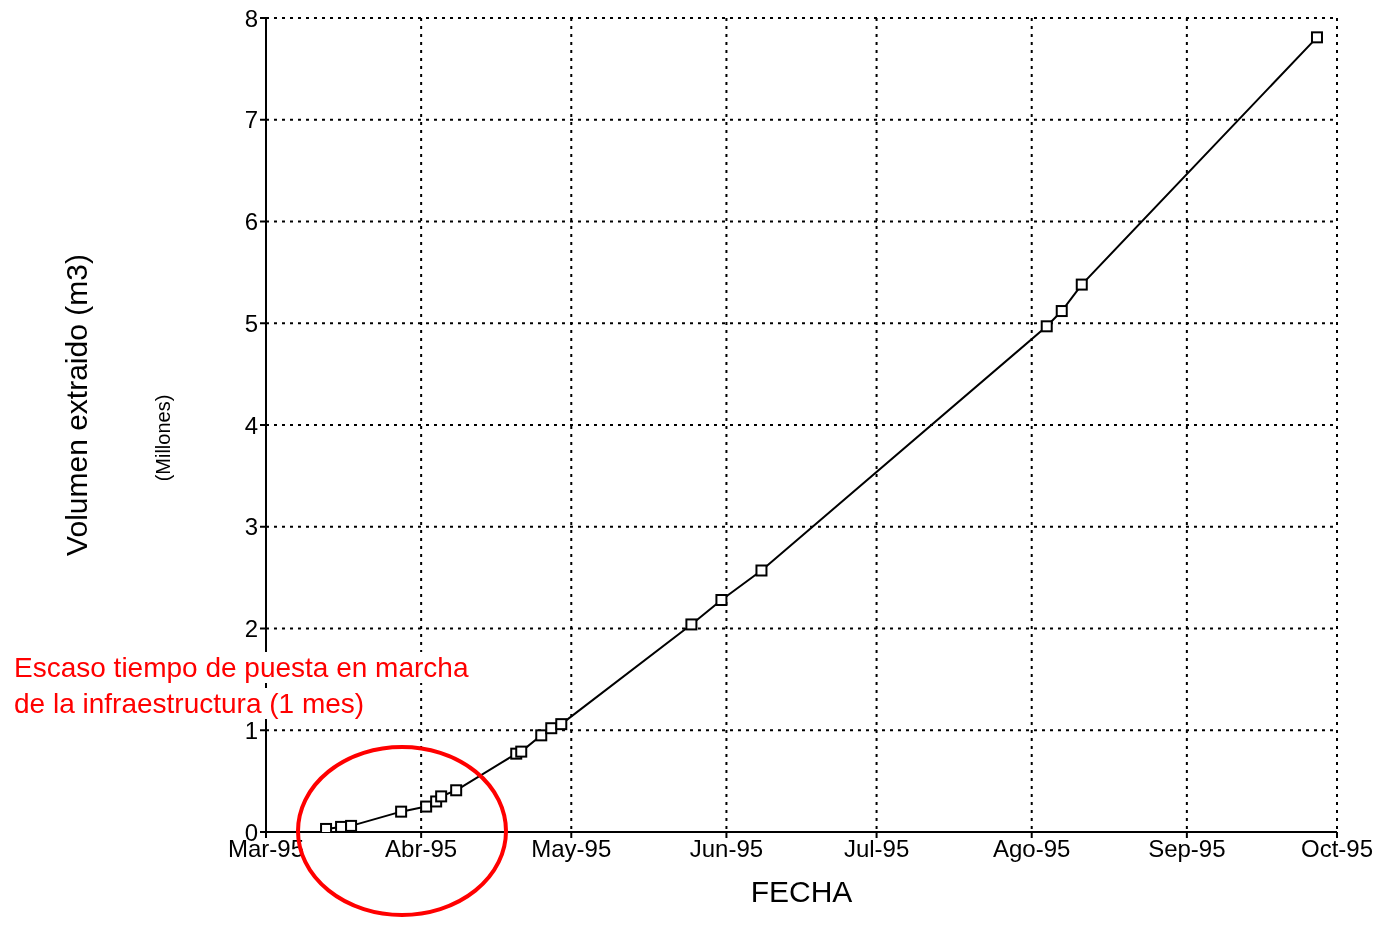 This screenshot has width=1384, height=930. Describe the element at coordinates (801, 891) in the screenshot. I see `x-axis-title: FECHA` at that location.